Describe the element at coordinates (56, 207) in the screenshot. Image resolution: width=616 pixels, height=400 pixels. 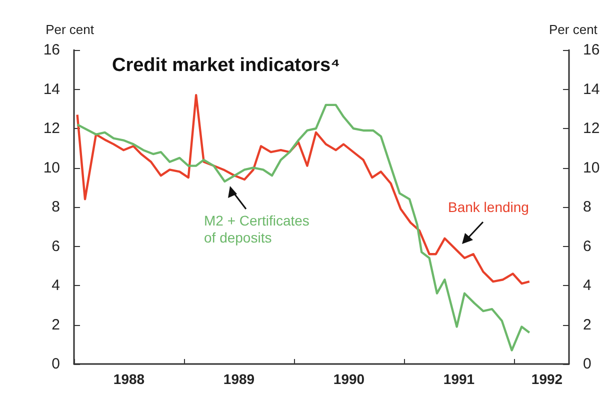
I see `y-tick-label: 8` at that location.